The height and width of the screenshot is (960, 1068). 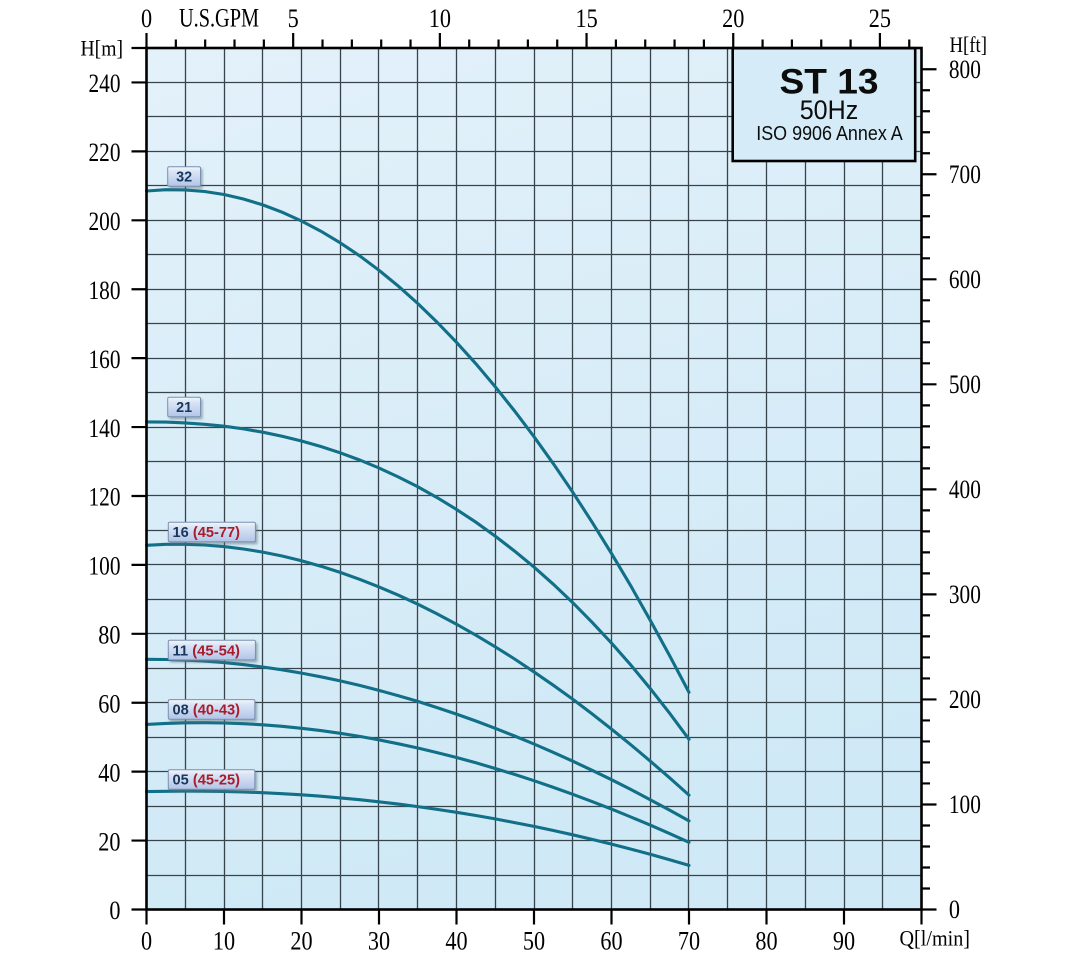 I want to click on svg-text: 600, so click(x=965, y=279).